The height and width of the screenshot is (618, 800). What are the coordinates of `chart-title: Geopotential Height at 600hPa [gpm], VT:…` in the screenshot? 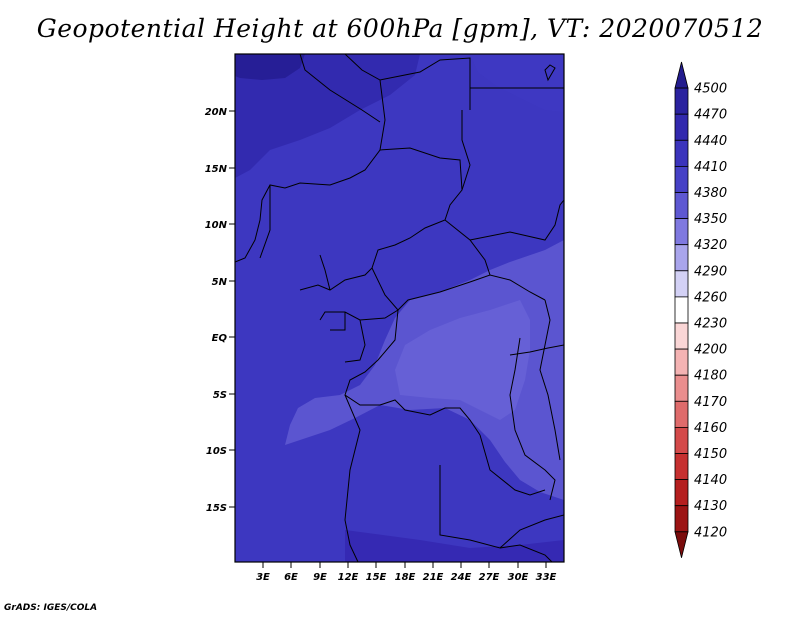 It's located at (400, 28).